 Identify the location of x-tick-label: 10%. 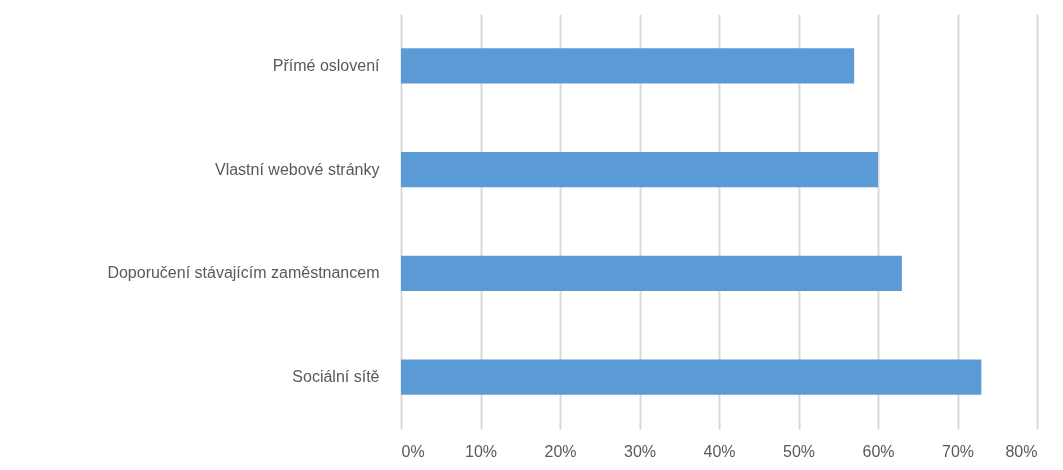
(481, 451).